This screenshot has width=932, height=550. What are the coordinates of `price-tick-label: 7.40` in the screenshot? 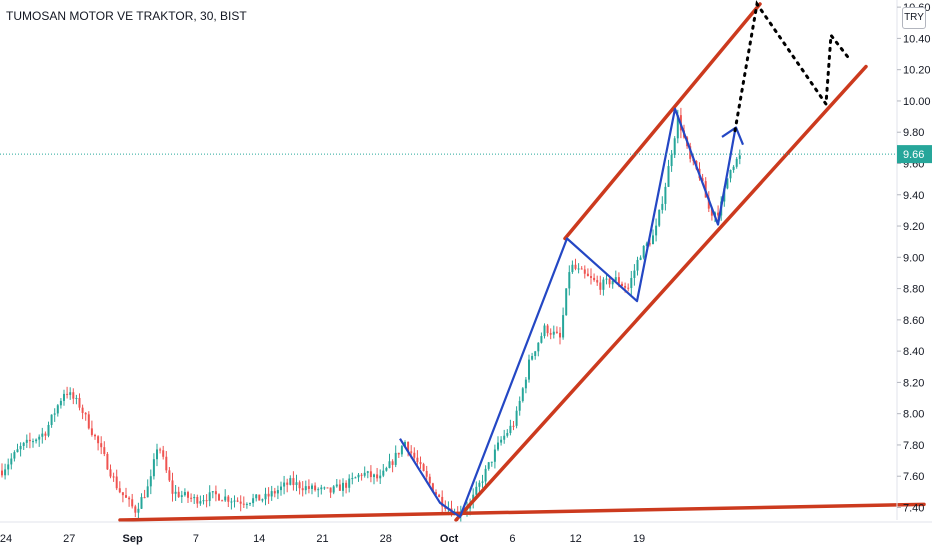 It's located at (913, 508).